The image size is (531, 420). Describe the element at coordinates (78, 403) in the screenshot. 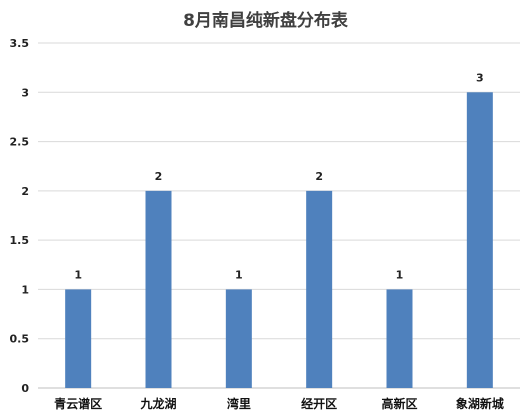

I see `x-category-label: 青云谱区` at that location.